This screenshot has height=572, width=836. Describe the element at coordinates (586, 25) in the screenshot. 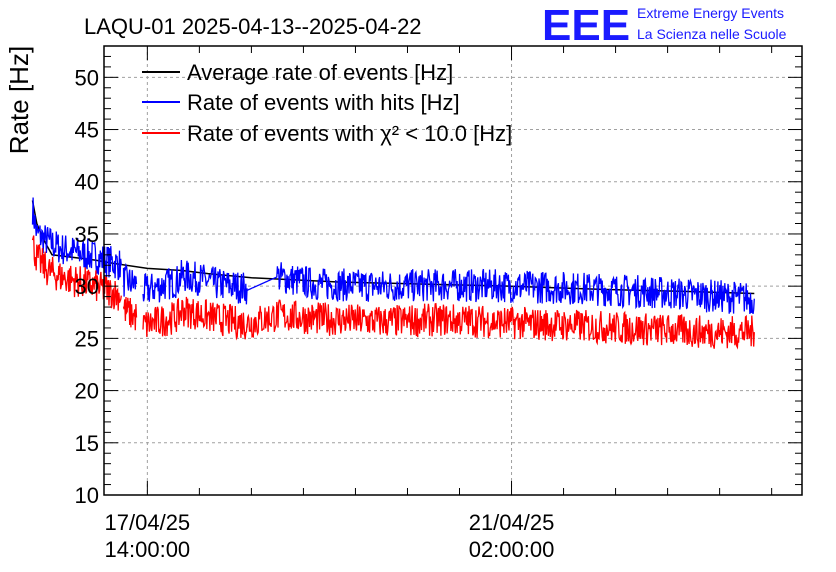

I see `logo-mark: EEE` at that location.